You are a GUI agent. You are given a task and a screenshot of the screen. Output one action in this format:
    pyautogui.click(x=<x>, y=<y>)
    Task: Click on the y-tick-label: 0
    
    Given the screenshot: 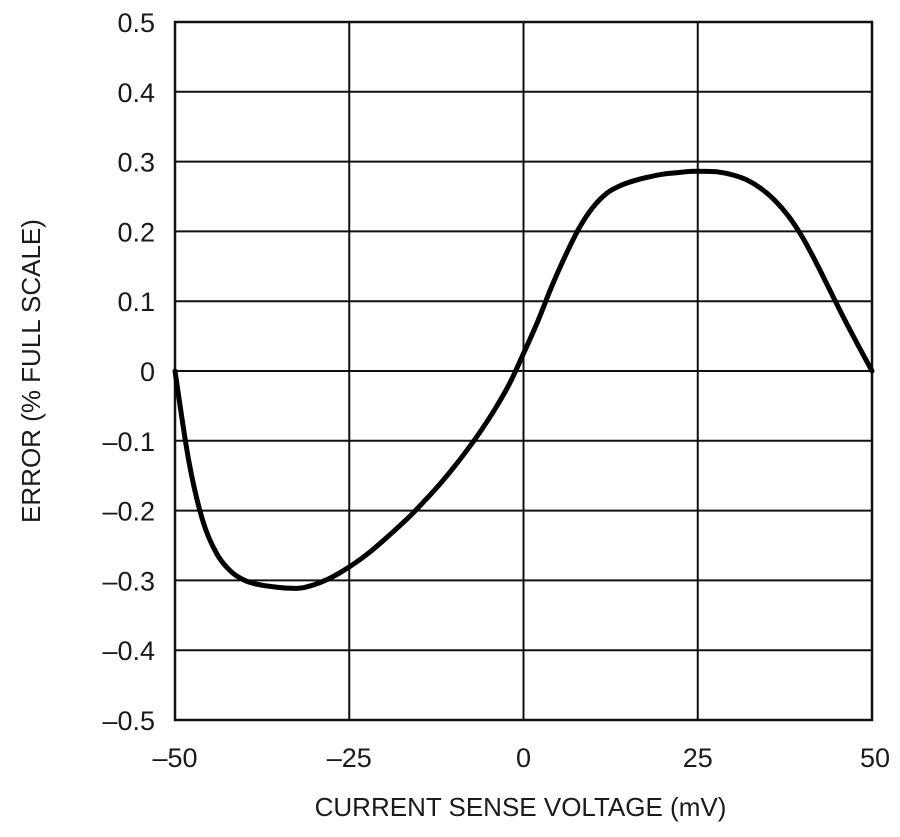 What is the action you would take?
    pyautogui.click(x=147, y=372)
    